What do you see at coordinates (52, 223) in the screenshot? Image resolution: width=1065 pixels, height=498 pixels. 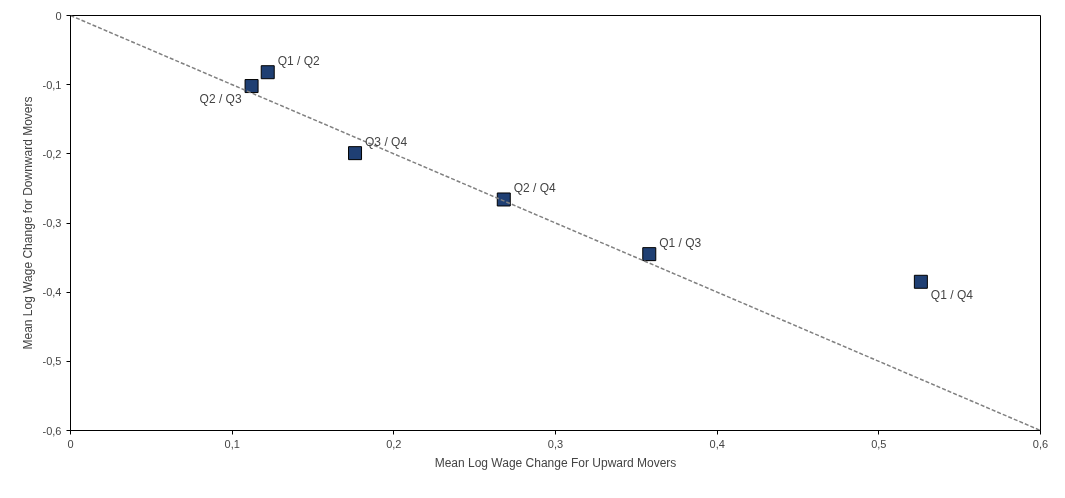 I see `y-tick-label: -0,3` at bounding box center [52, 223].